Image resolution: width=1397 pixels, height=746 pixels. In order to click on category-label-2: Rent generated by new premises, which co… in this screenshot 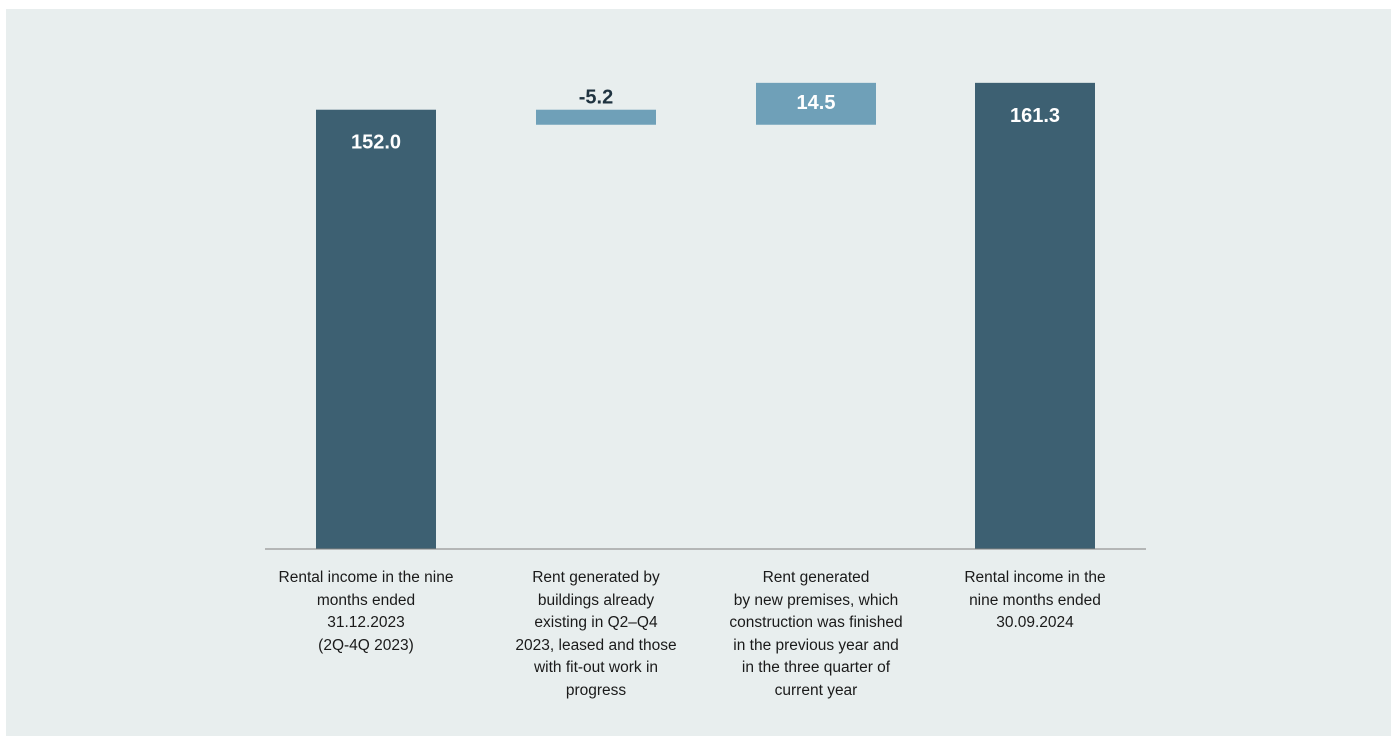, I will do `click(816, 634)`.